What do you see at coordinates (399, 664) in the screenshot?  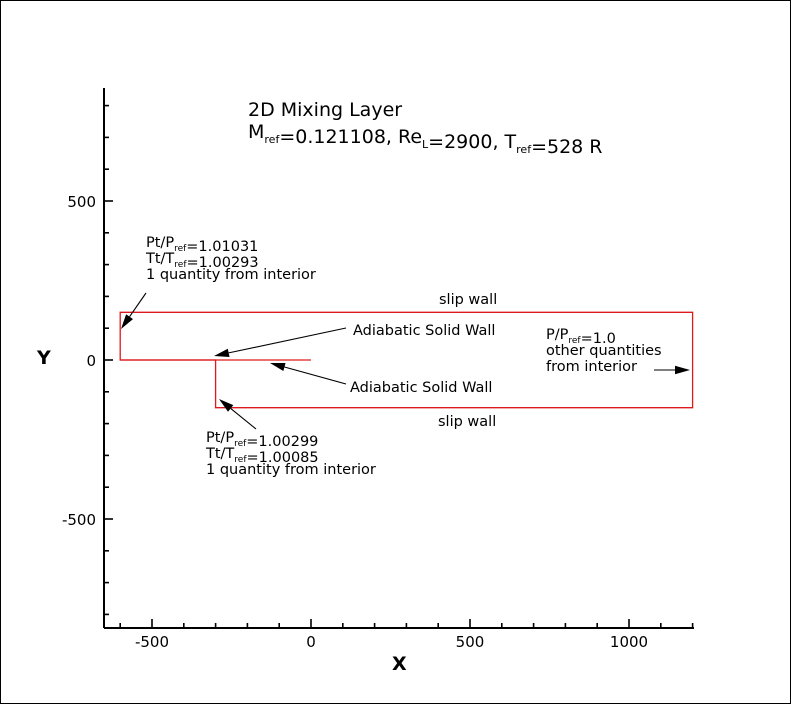 I see `x-axis-label: X` at bounding box center [399, 664].